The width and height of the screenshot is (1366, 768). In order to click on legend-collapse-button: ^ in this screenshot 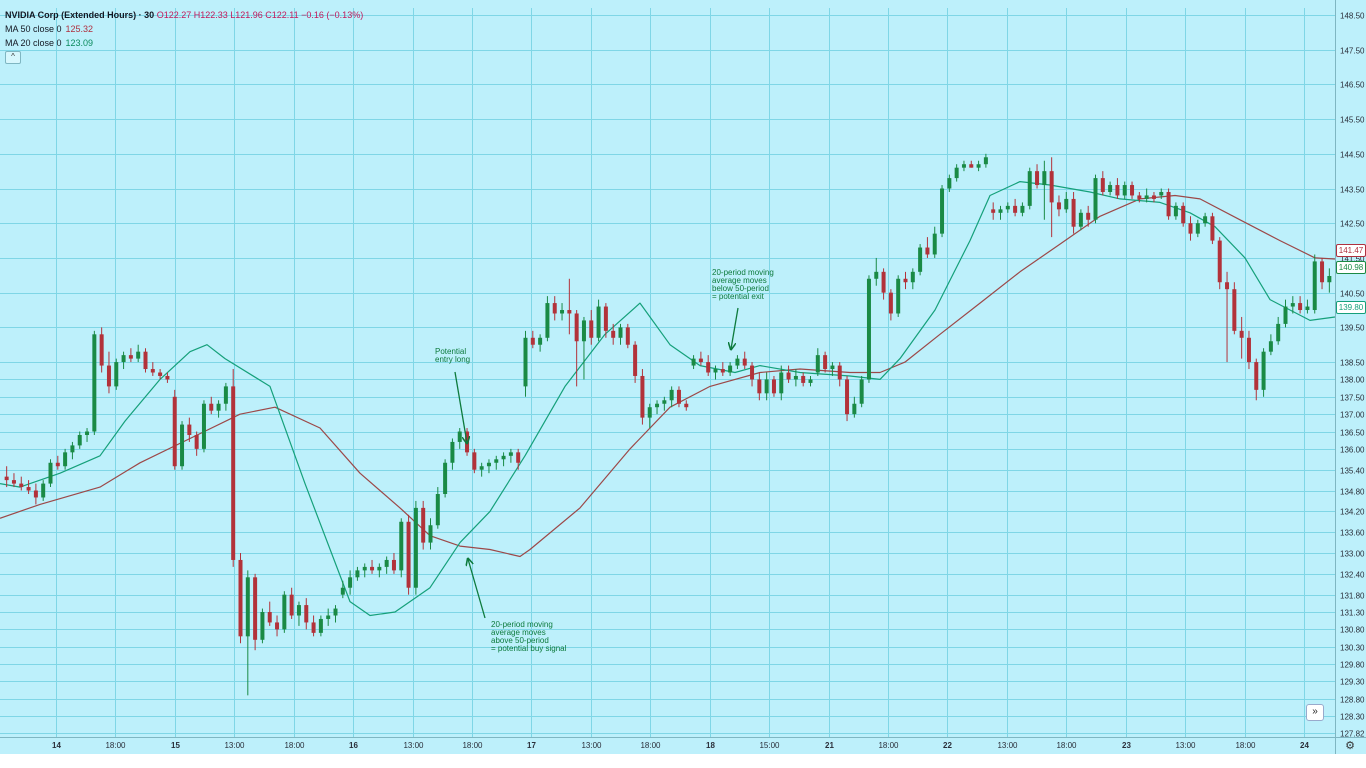, I will do `click(13, 57)`.